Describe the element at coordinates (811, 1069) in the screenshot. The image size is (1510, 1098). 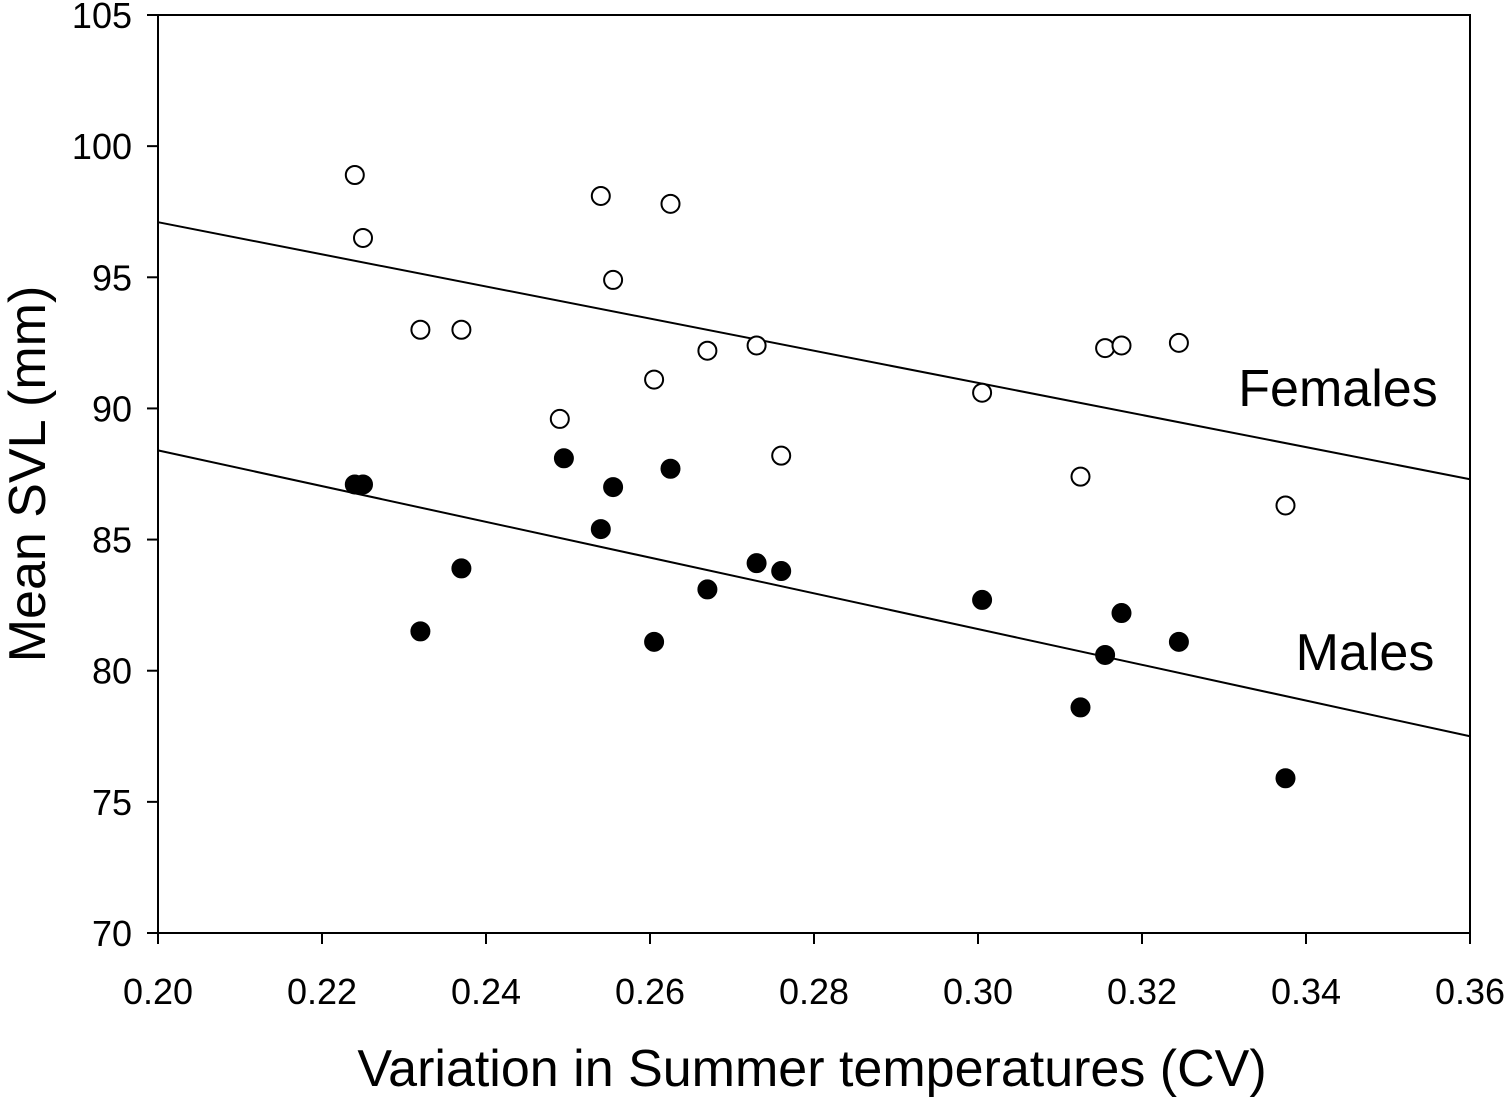
I see `x-axis-title: Variation in Summer temperatures (CV)` at that location.